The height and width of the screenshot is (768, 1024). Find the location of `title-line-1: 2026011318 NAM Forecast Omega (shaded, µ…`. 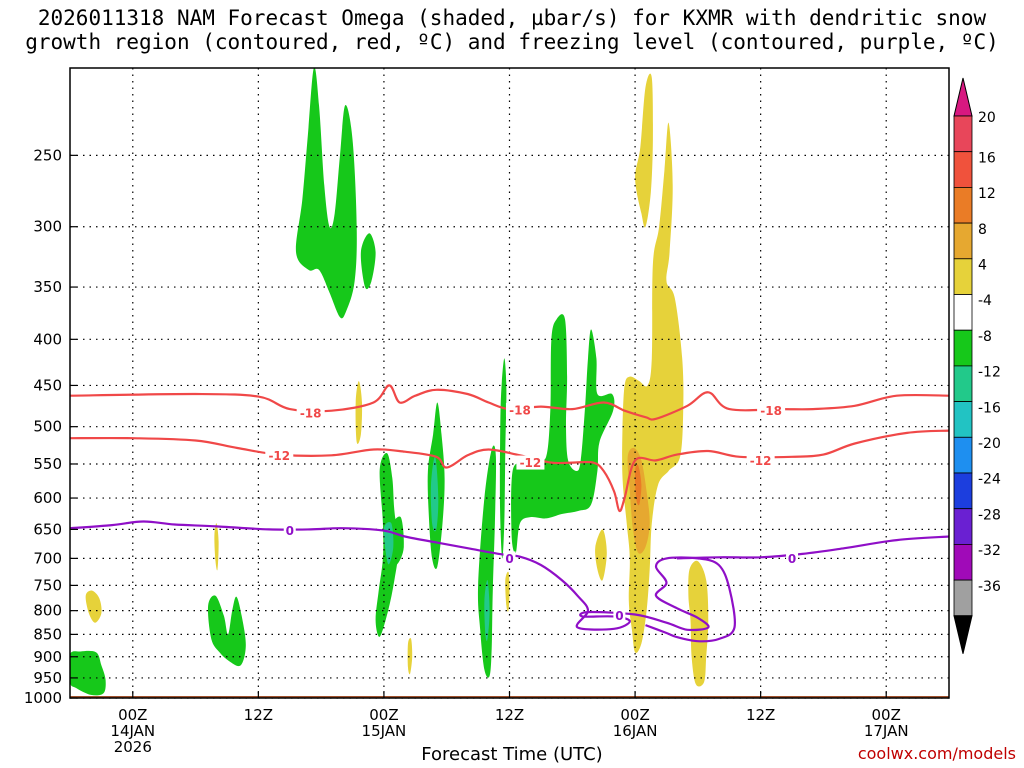

title-line-1: 2026011318 NAM Forecast Omega (shaded, µ… is located at coordinates (512, 18).